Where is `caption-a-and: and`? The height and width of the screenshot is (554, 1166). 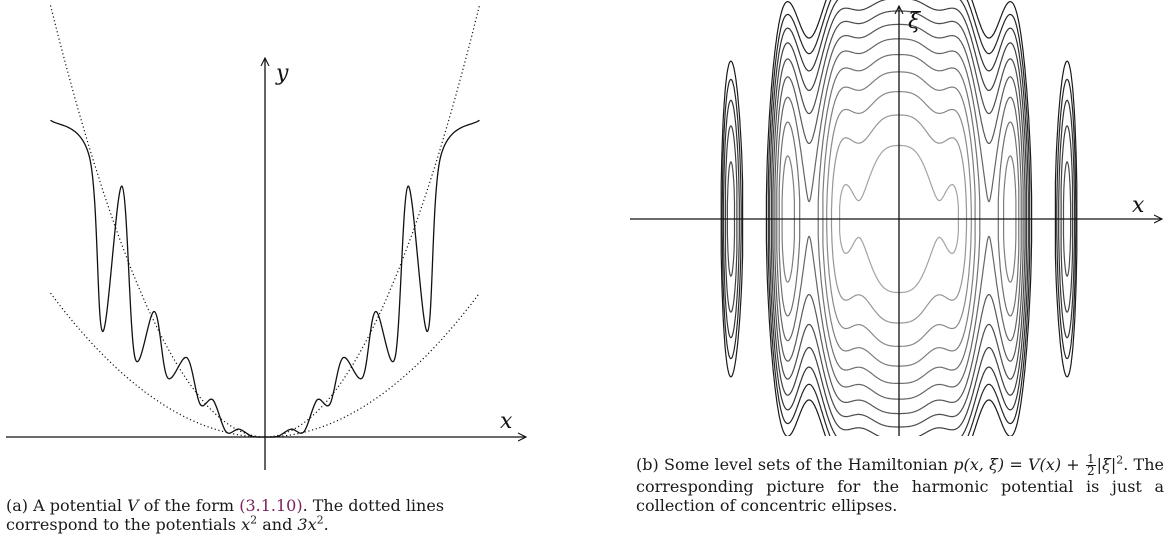 caption-a-and: and is located at coordinates (277, 524).